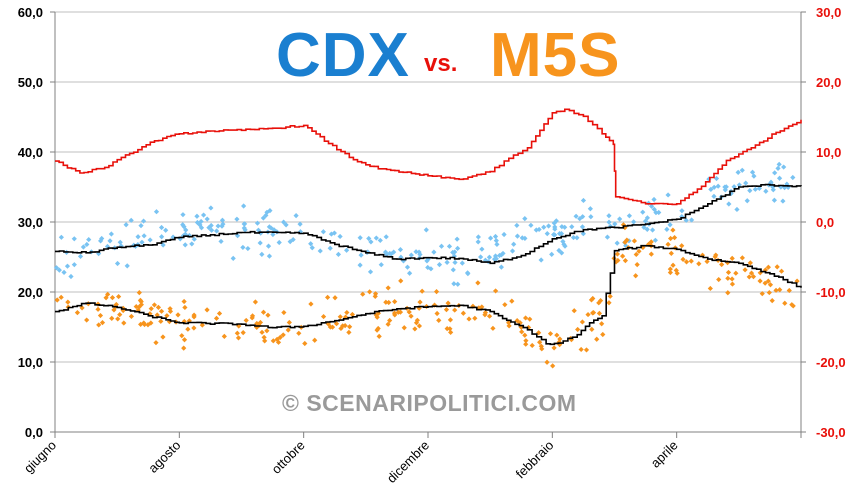 Image resolution: width=856 pixels, height=502 pixels. I want to click on y-tick-label-right: -10,0, so click(831, 292).